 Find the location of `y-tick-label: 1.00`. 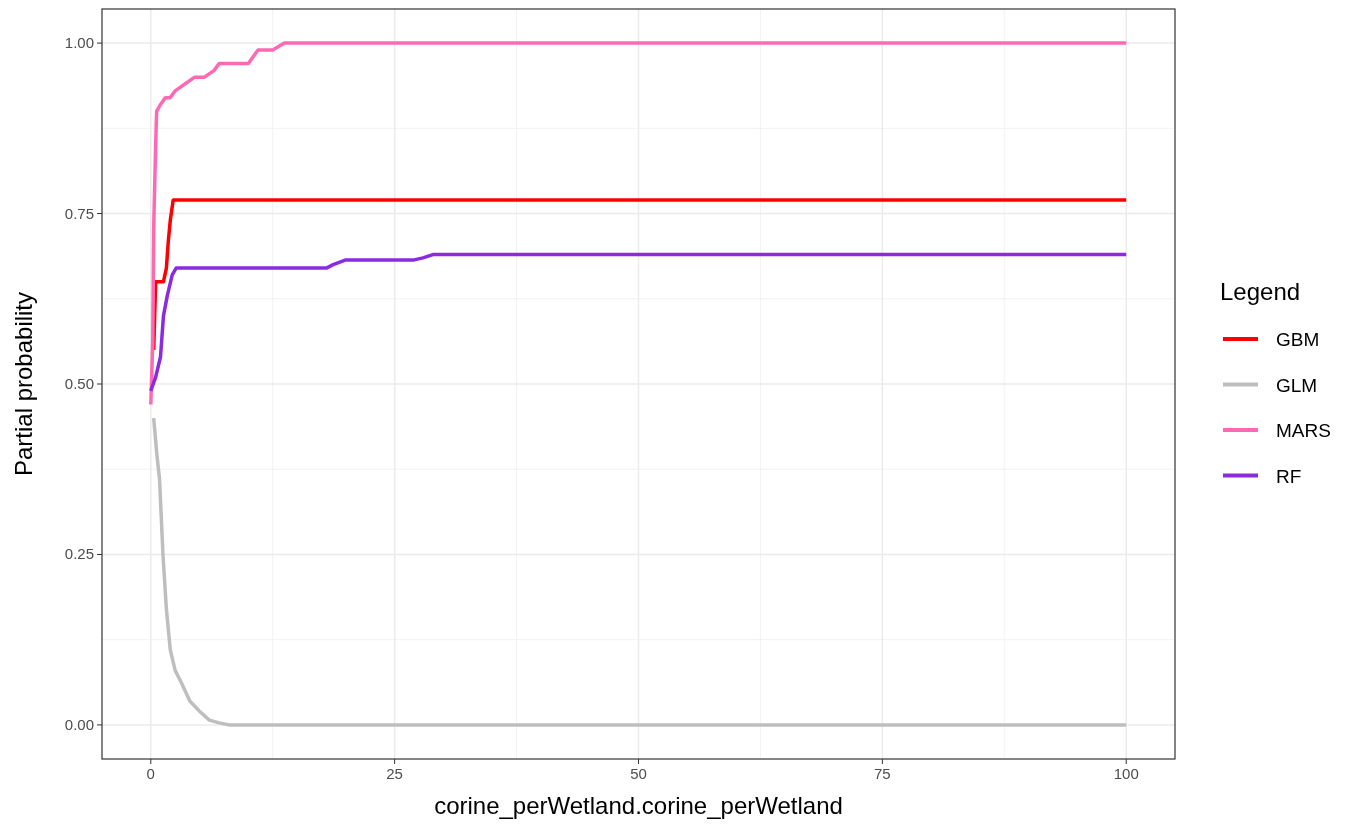

y-tick-label: 1.00 is located at coordinates (79, 43).